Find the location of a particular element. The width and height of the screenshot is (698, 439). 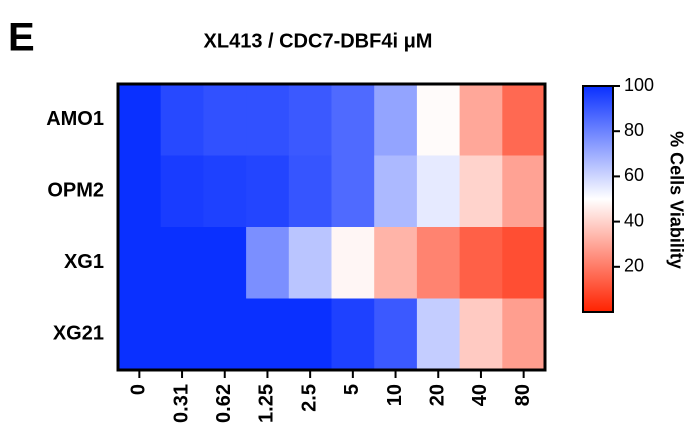

colorbar is located at coordinates (598, 199).